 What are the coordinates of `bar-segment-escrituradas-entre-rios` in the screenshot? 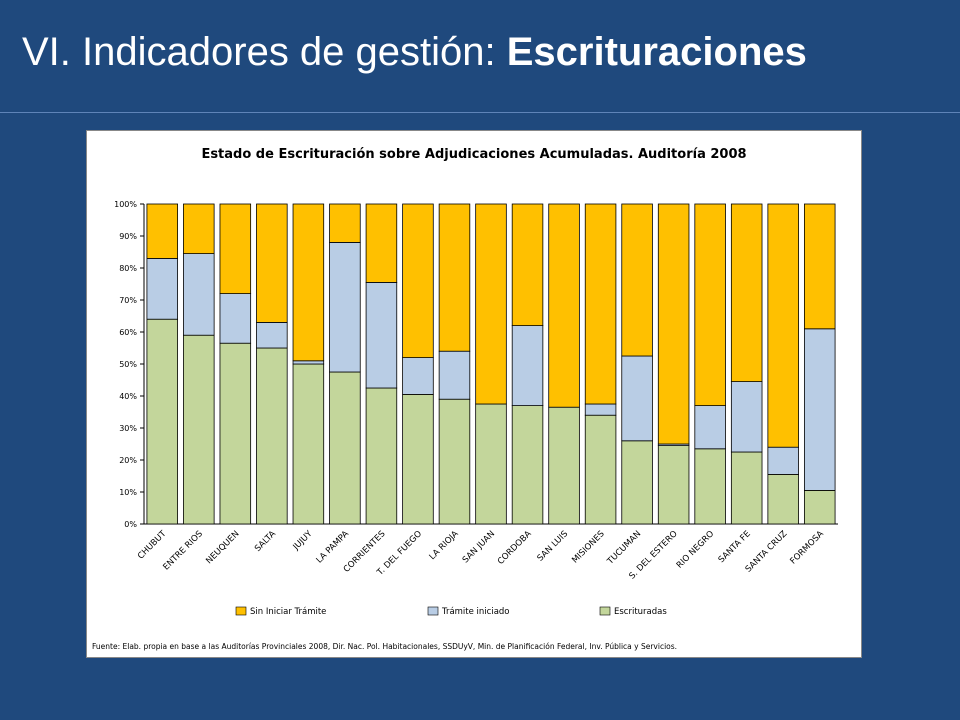 It's located at (199, 429).